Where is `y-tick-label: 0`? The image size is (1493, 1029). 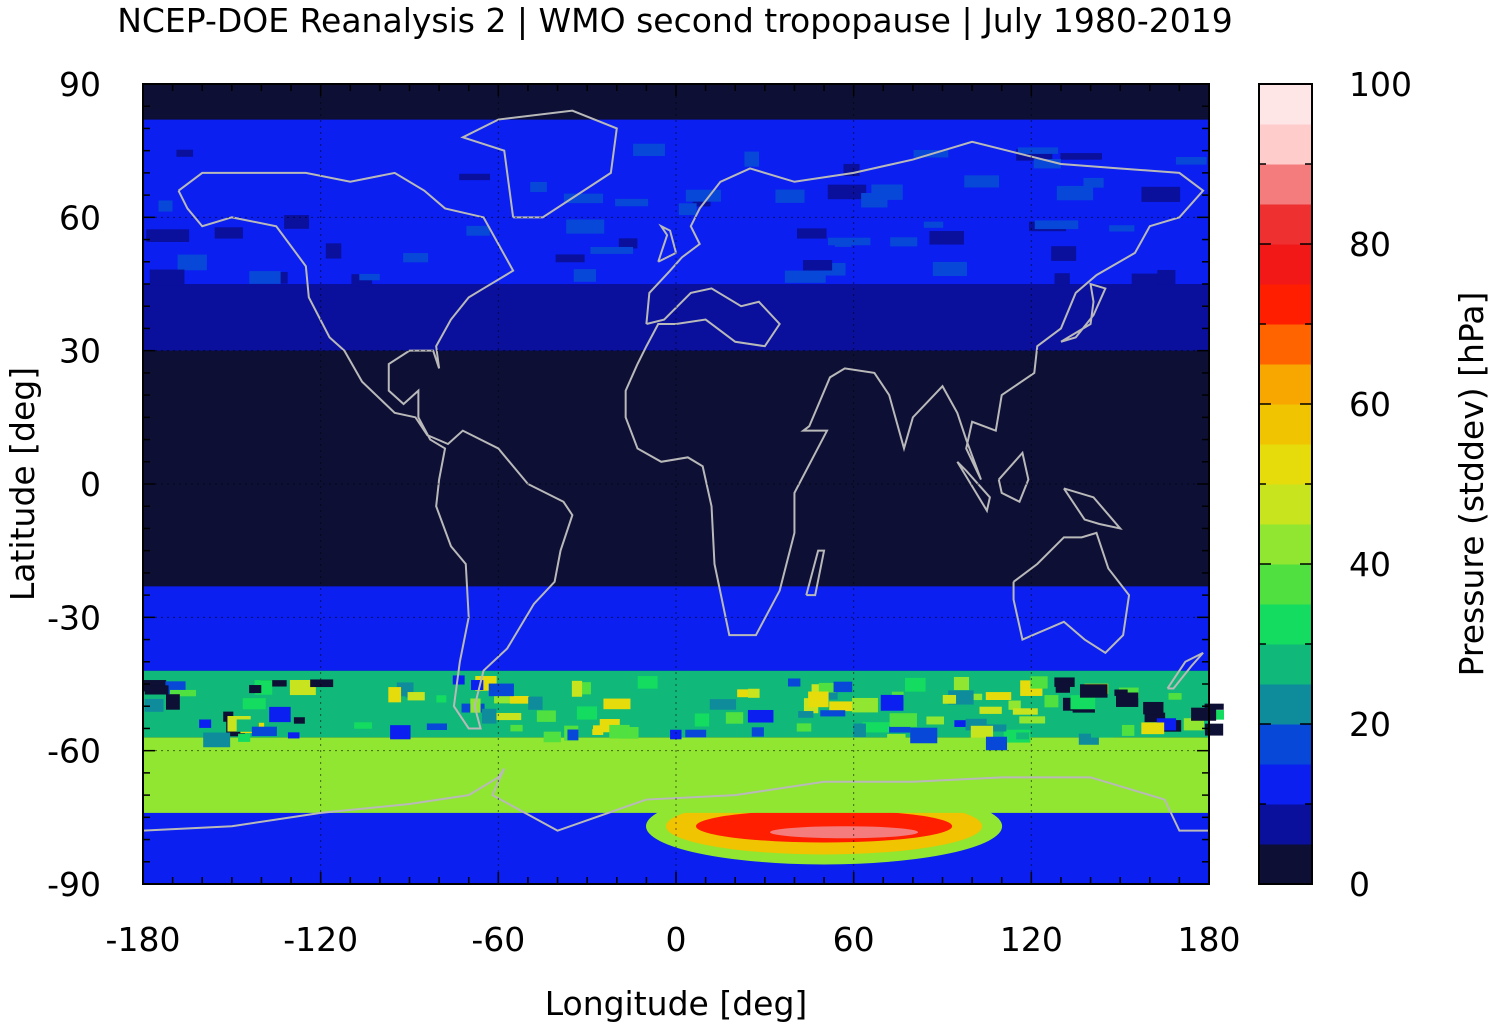 y-tick-label: 0 is located at coordinates (90, 484).